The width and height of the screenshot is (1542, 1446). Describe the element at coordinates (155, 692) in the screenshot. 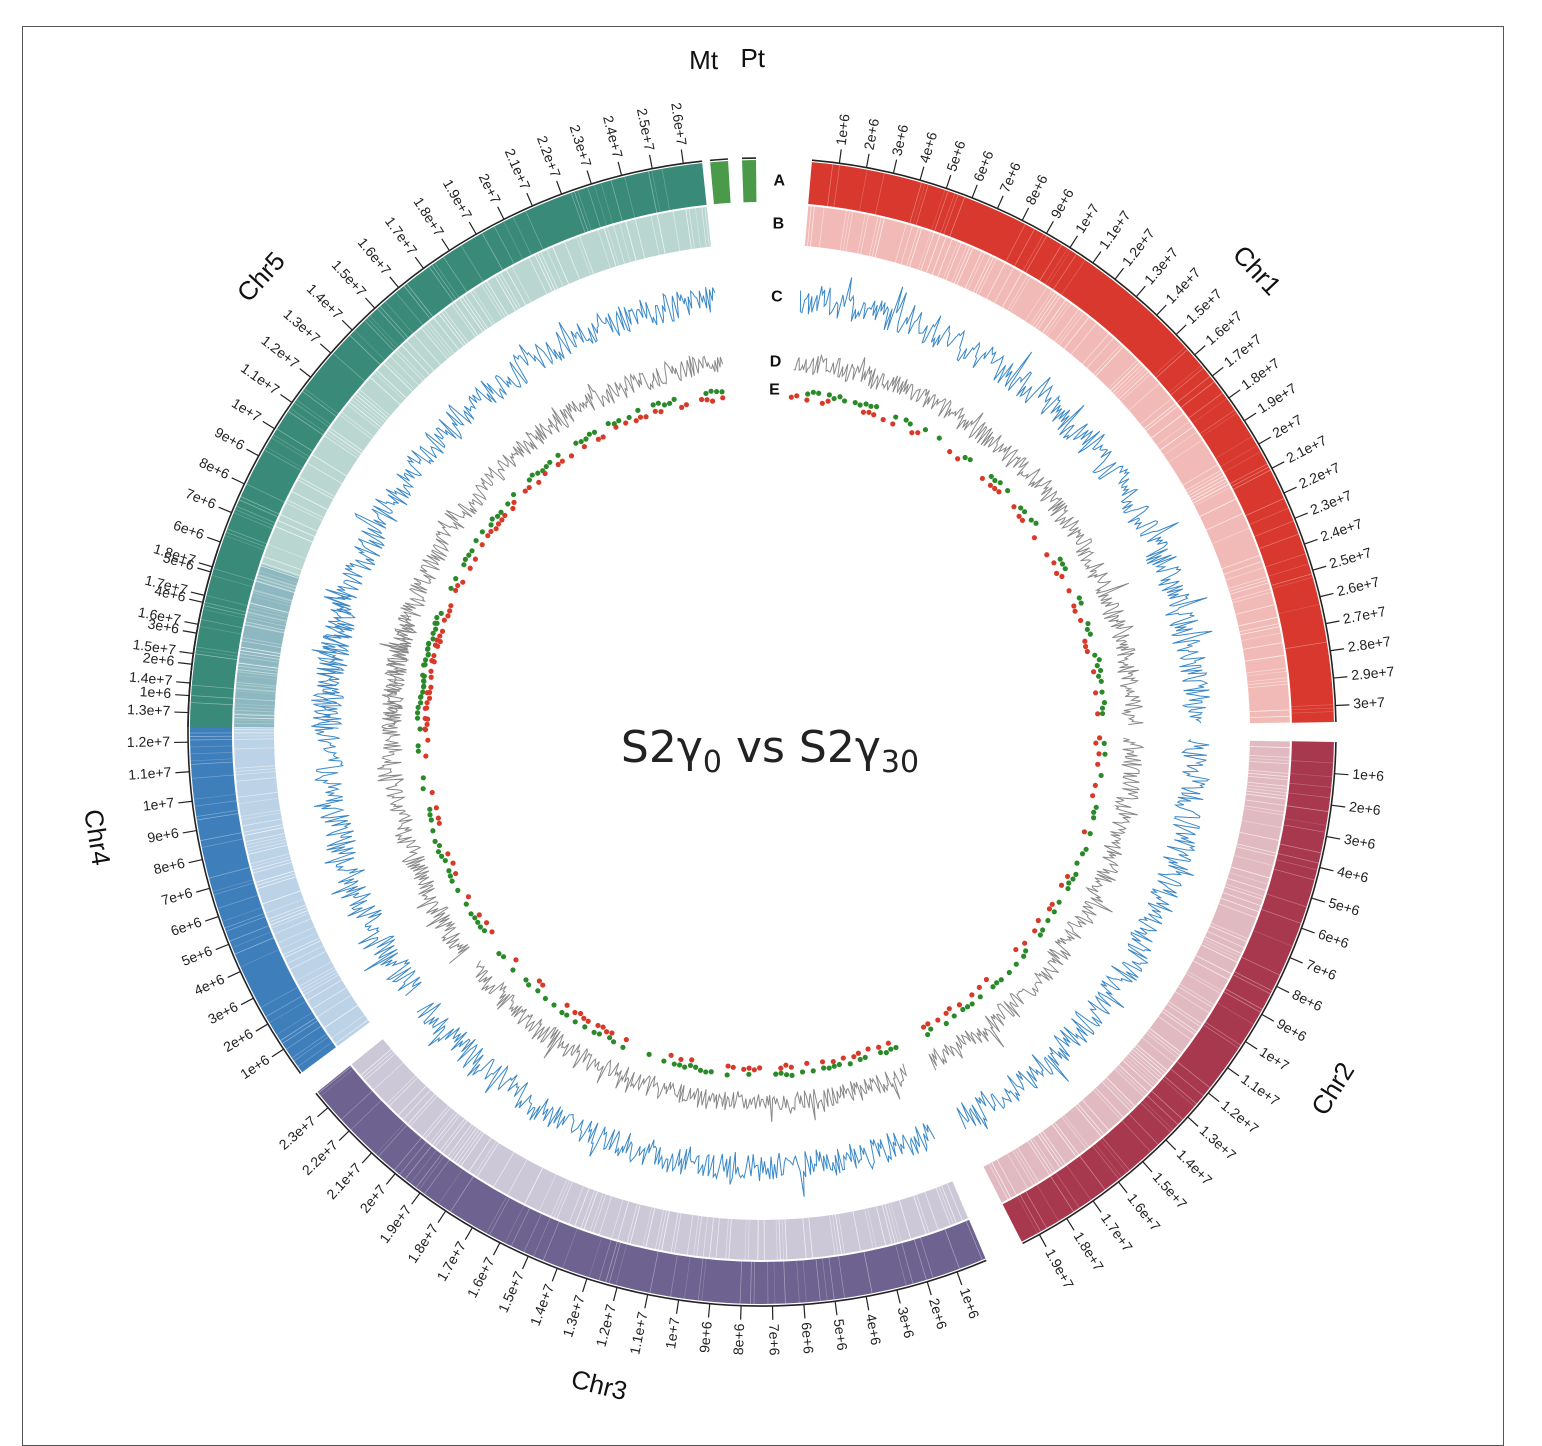

I see `chr5-tick-label: 1e+6` at that location.